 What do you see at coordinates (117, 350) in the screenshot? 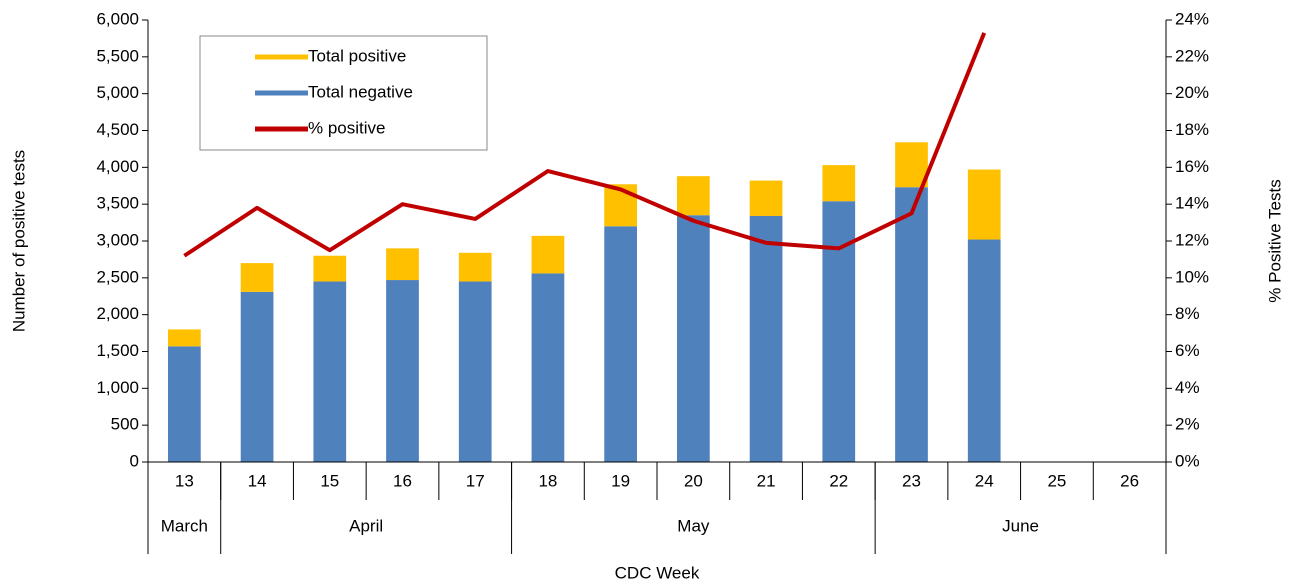
I see `y-tick-label: 1,500` at bounding box center [117, 350].